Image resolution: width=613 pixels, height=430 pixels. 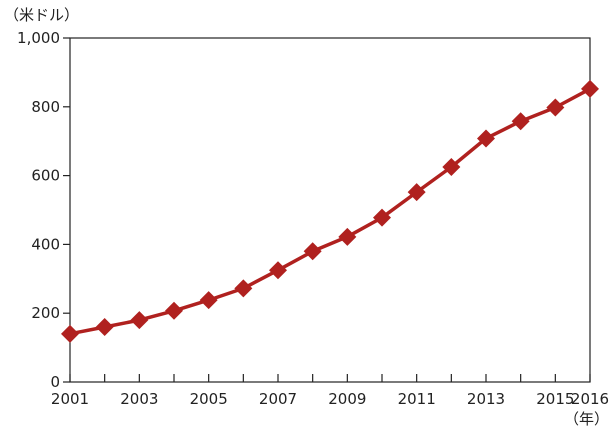 What do you see at coordinates (70, 399) in the screenshot?
I see `x-tick-label: 2001` at bounding box center [70, 399].